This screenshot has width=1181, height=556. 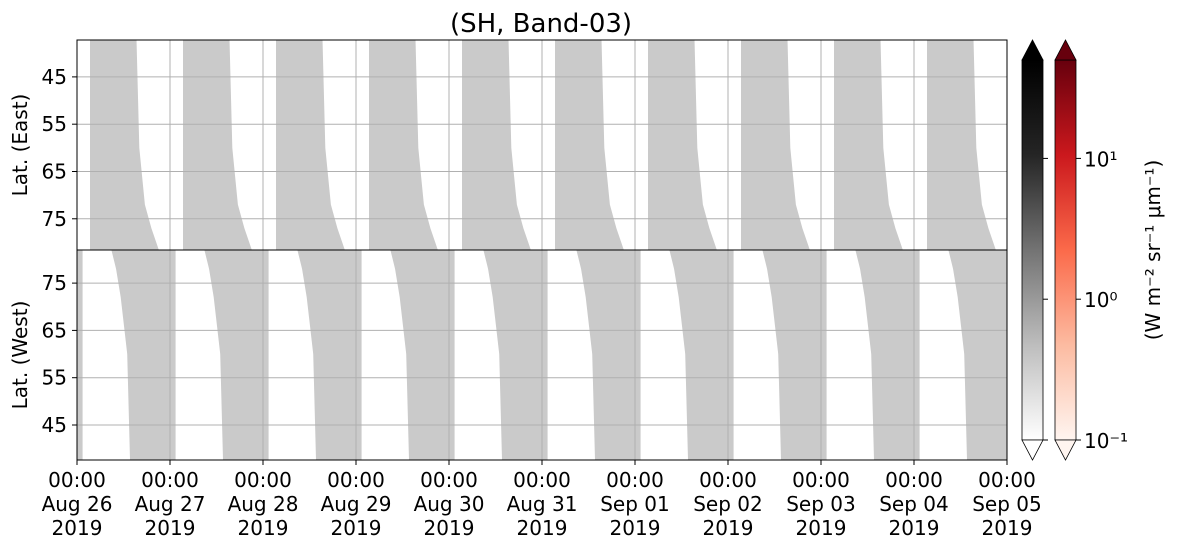 What do you see at coordinates (263, 504) in the screenshot?
I see `x-tick-label: 00:00 Aug 28 2019` at bounding box center [263, 504].